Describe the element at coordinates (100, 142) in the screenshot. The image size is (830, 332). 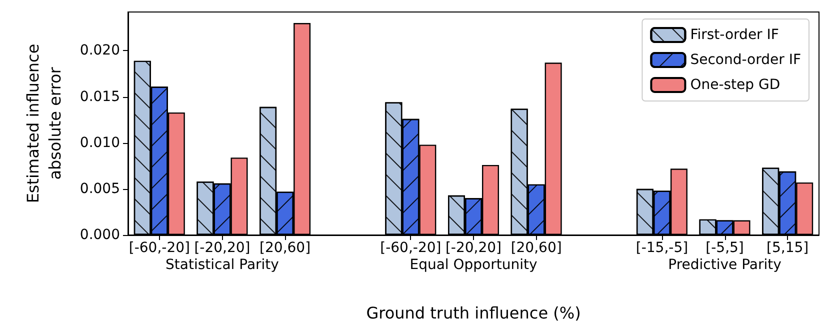
I see `y-tick-label: 0.010` at that location.